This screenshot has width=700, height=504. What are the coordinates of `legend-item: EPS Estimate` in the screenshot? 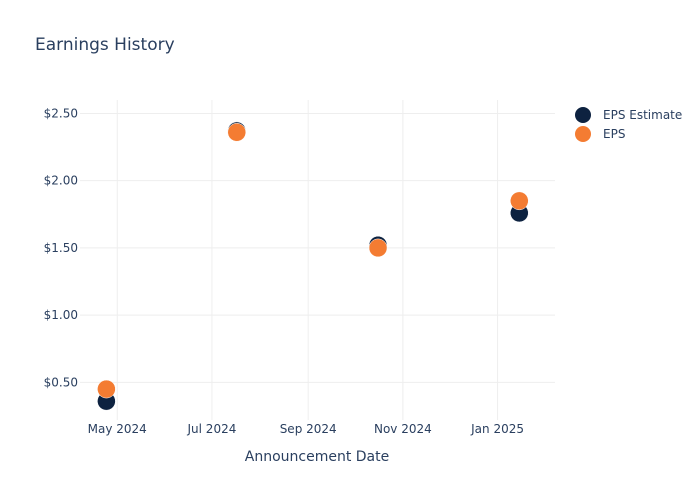 It's located at (628, 115).